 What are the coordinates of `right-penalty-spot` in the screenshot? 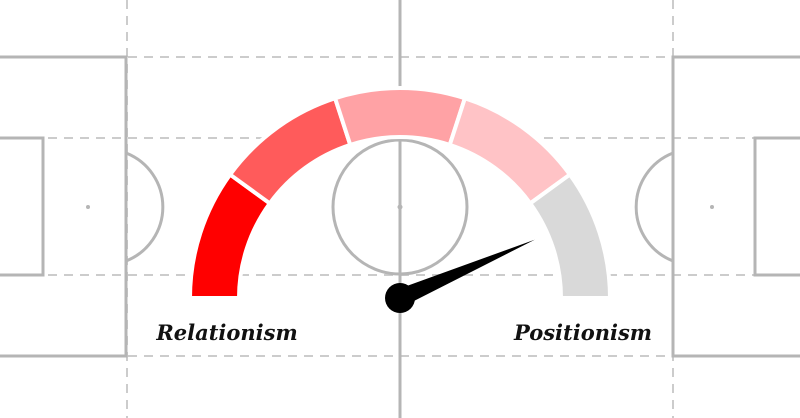 It's located at (712, 207).